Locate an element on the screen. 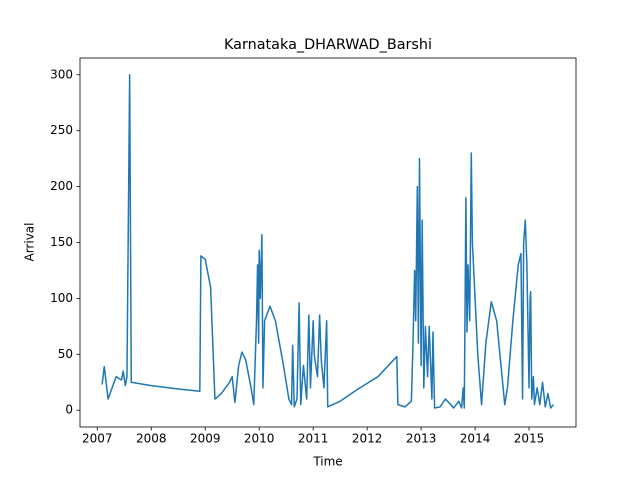  x-tick-label: 2009 is located at coordinates (205, 439).